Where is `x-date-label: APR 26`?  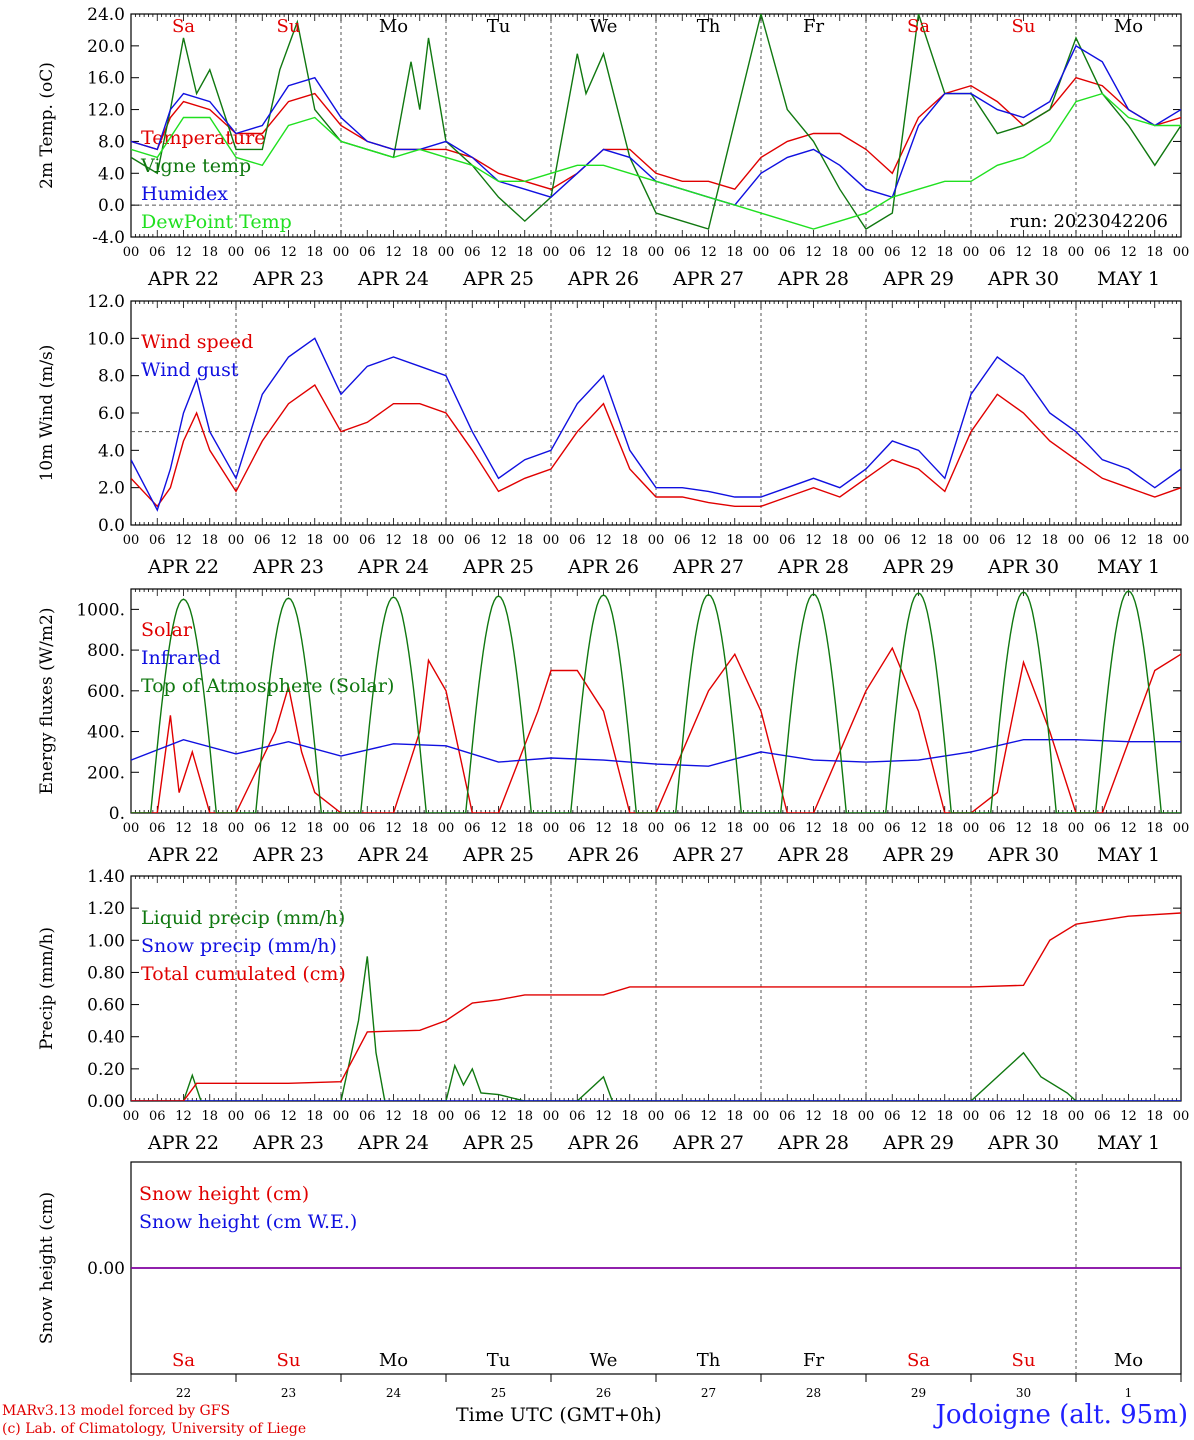 x-date-label: APR 26 is located at coordinates (603, 567).